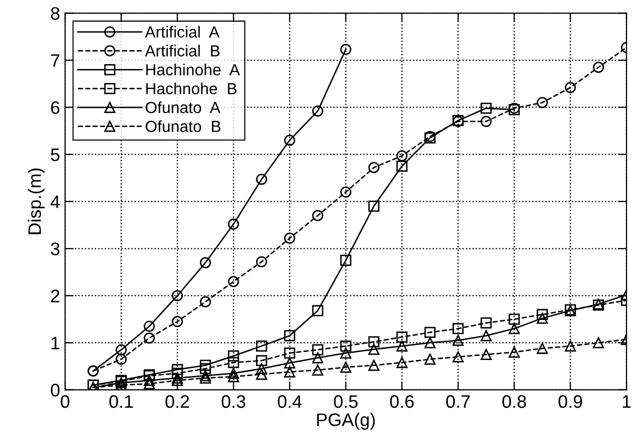 This screenshot has height=438, width=638. What do you see at coordinates (402, 401) in the screenshot?
I see `x-tick-label: 0.6` at bounding box center [402, 401].